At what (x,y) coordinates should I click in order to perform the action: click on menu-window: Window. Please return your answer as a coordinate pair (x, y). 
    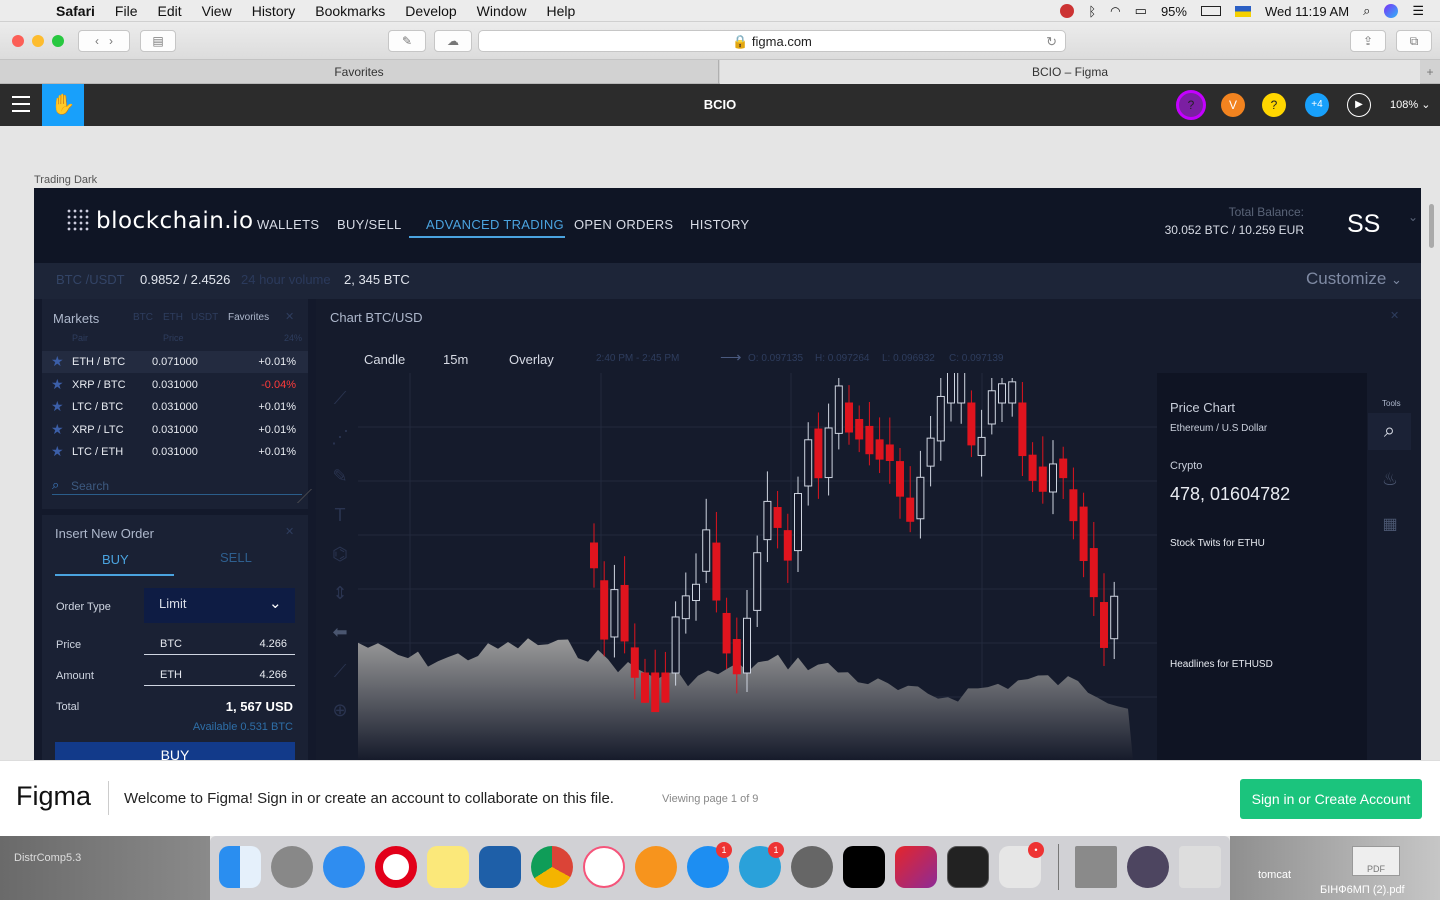
    Looking at the image, I should click on (501, 10).